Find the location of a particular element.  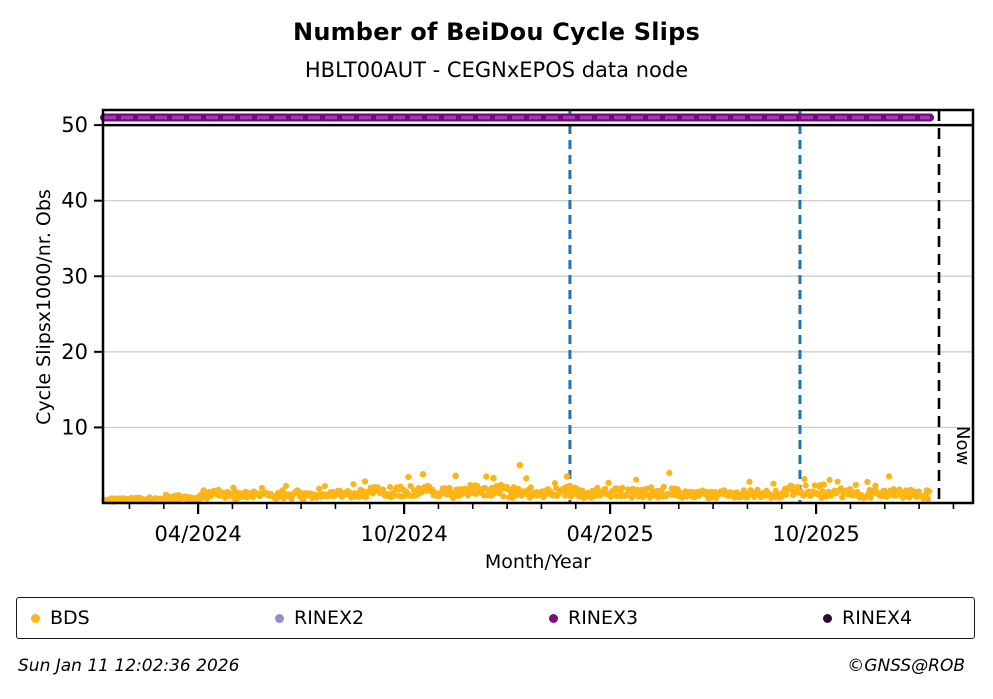

legend-label: RINEX2 is located at coordinates (329, 617).